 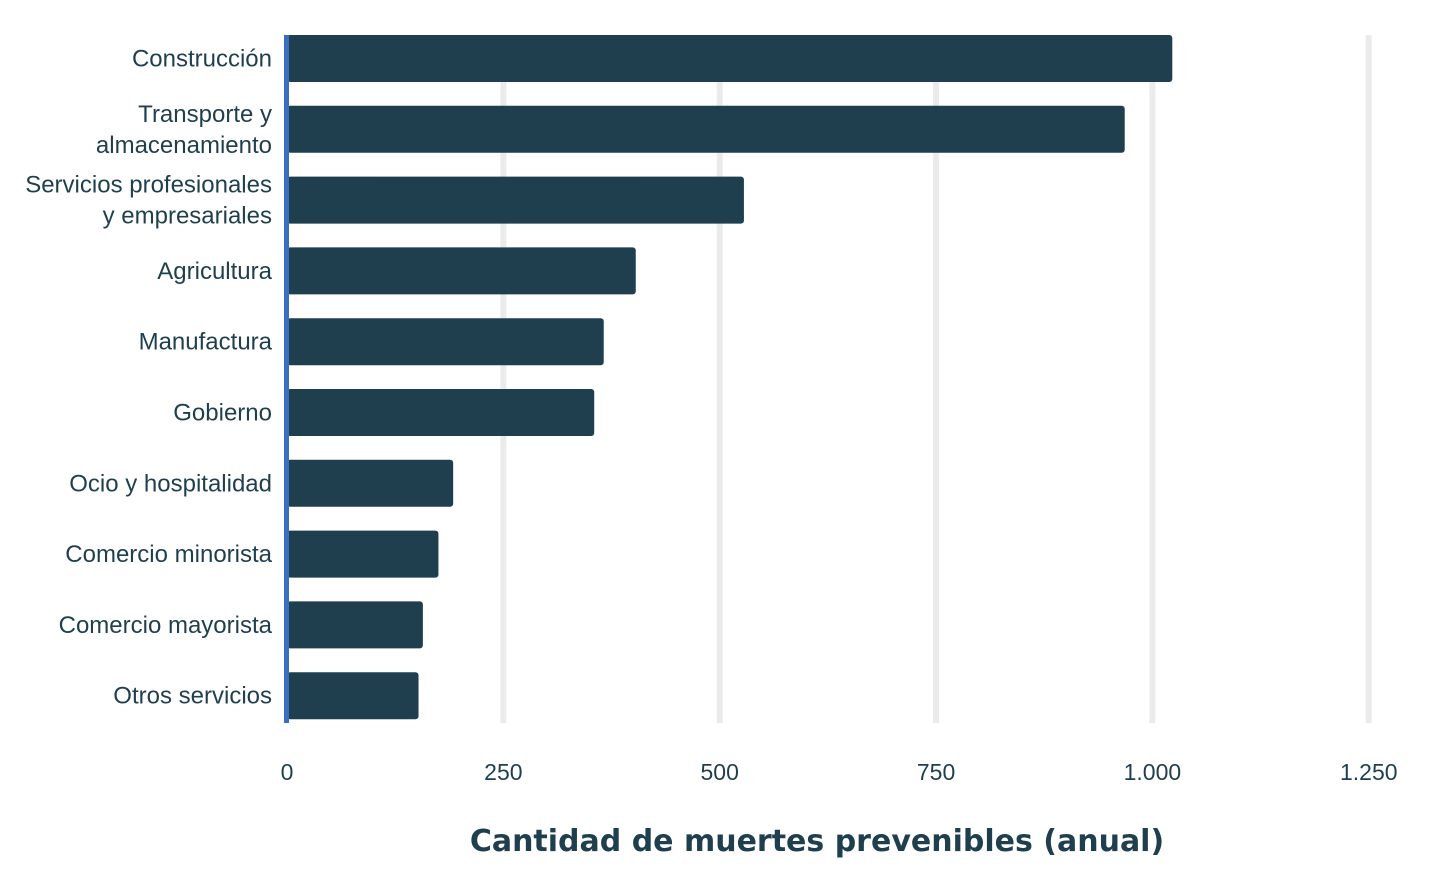 I want to click on x-tick-label: 0, so click(x=287, y=772).